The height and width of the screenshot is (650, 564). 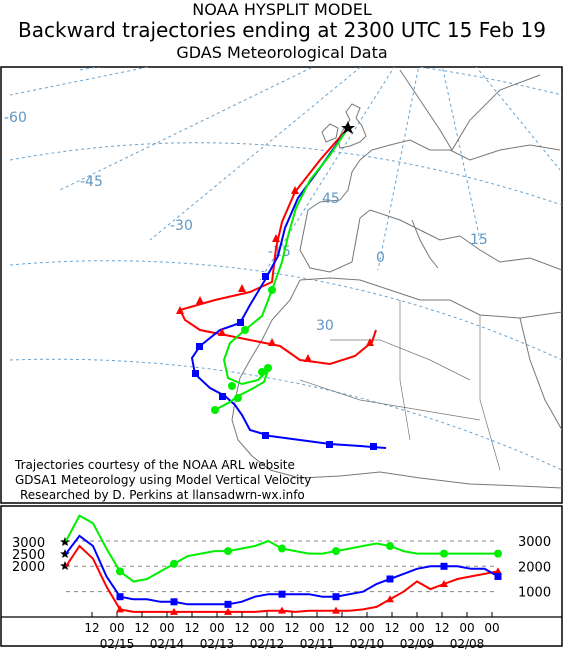 I want to click on coast-ireland, so click(x=330, y=133).